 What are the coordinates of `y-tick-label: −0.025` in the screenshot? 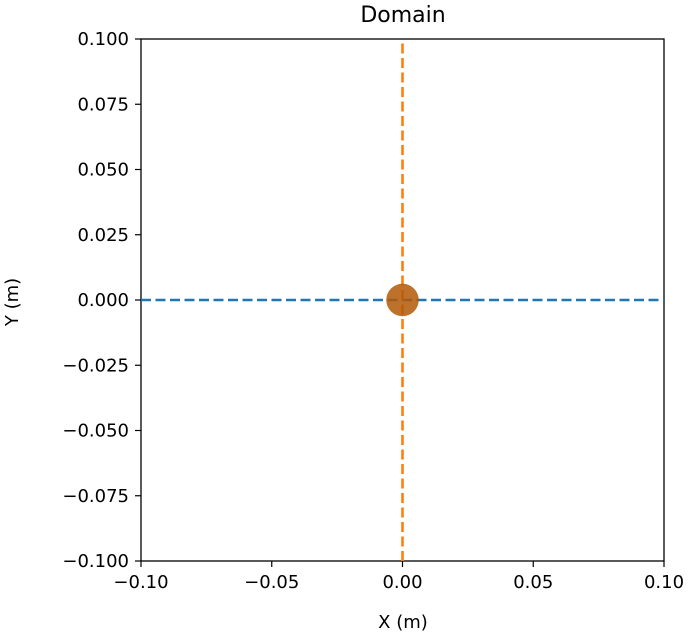 It's located at (95, 365).